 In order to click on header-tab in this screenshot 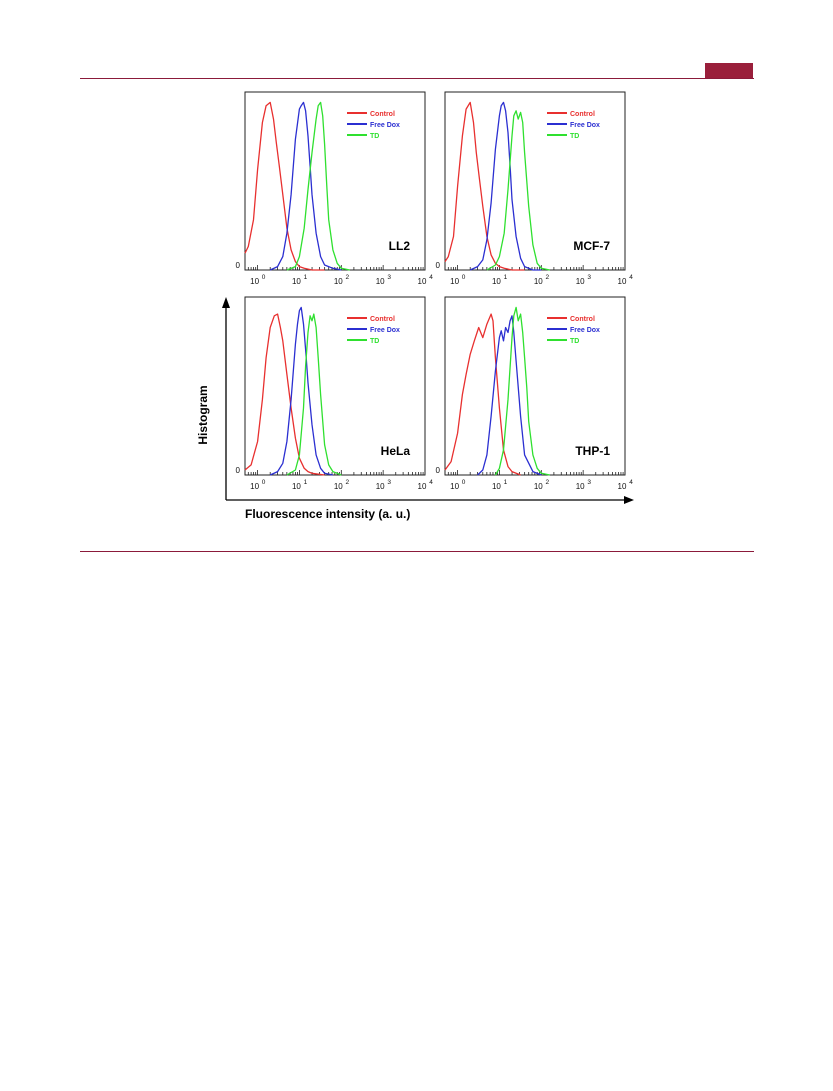, I will do `click(729, 70)`.